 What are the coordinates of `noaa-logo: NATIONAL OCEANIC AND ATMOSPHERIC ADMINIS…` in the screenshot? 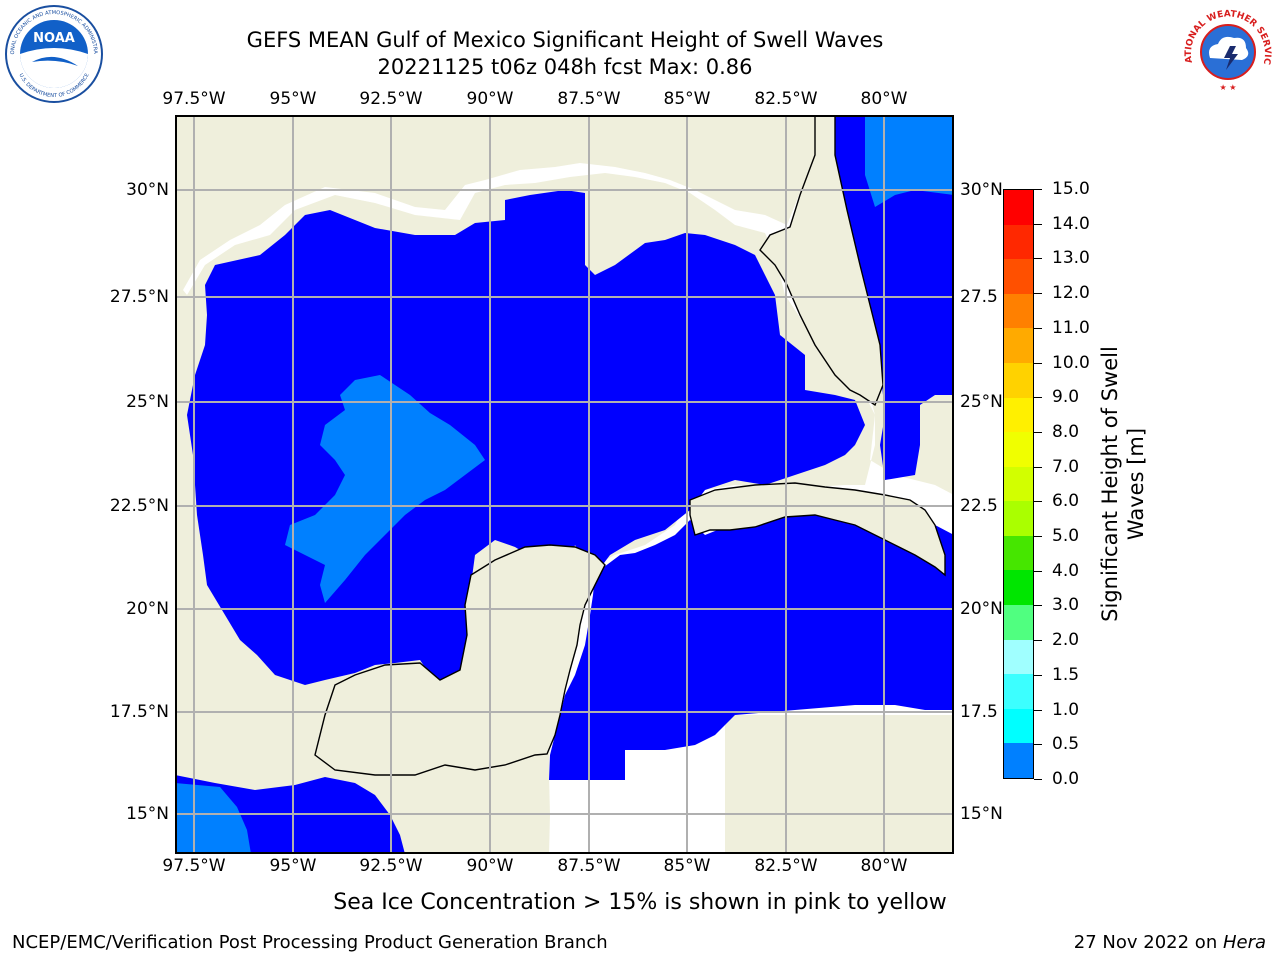 It's located at (52, 52).